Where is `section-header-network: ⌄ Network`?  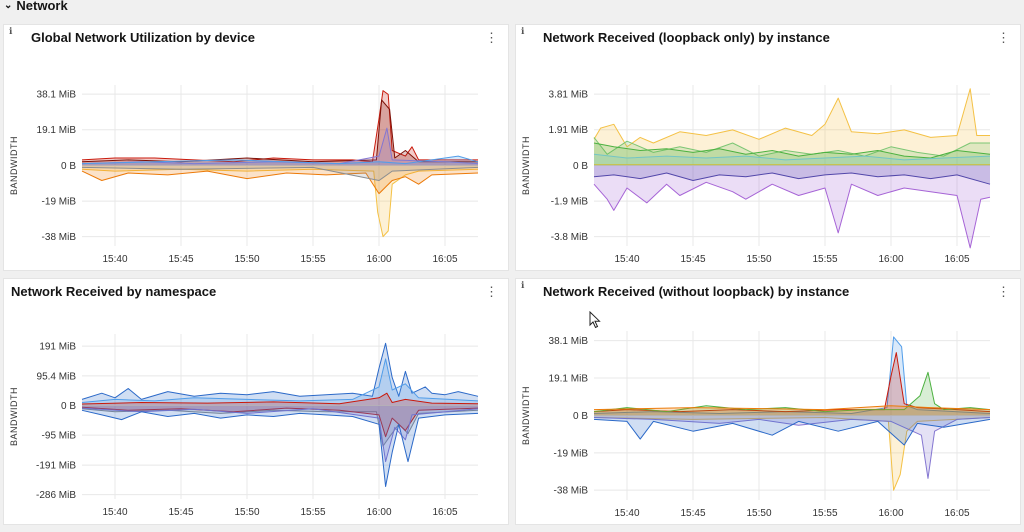 section-header-network: ⌄ Network is located at coordinates (36, 7).